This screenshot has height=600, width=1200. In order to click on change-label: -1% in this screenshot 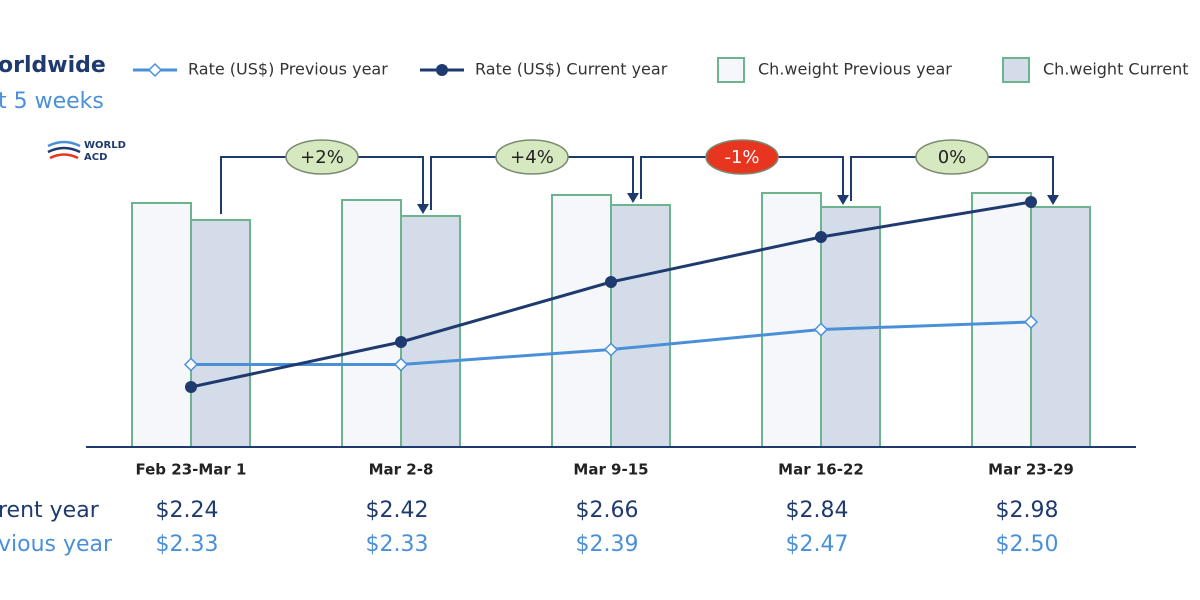, I will do `click(741, 157)`.